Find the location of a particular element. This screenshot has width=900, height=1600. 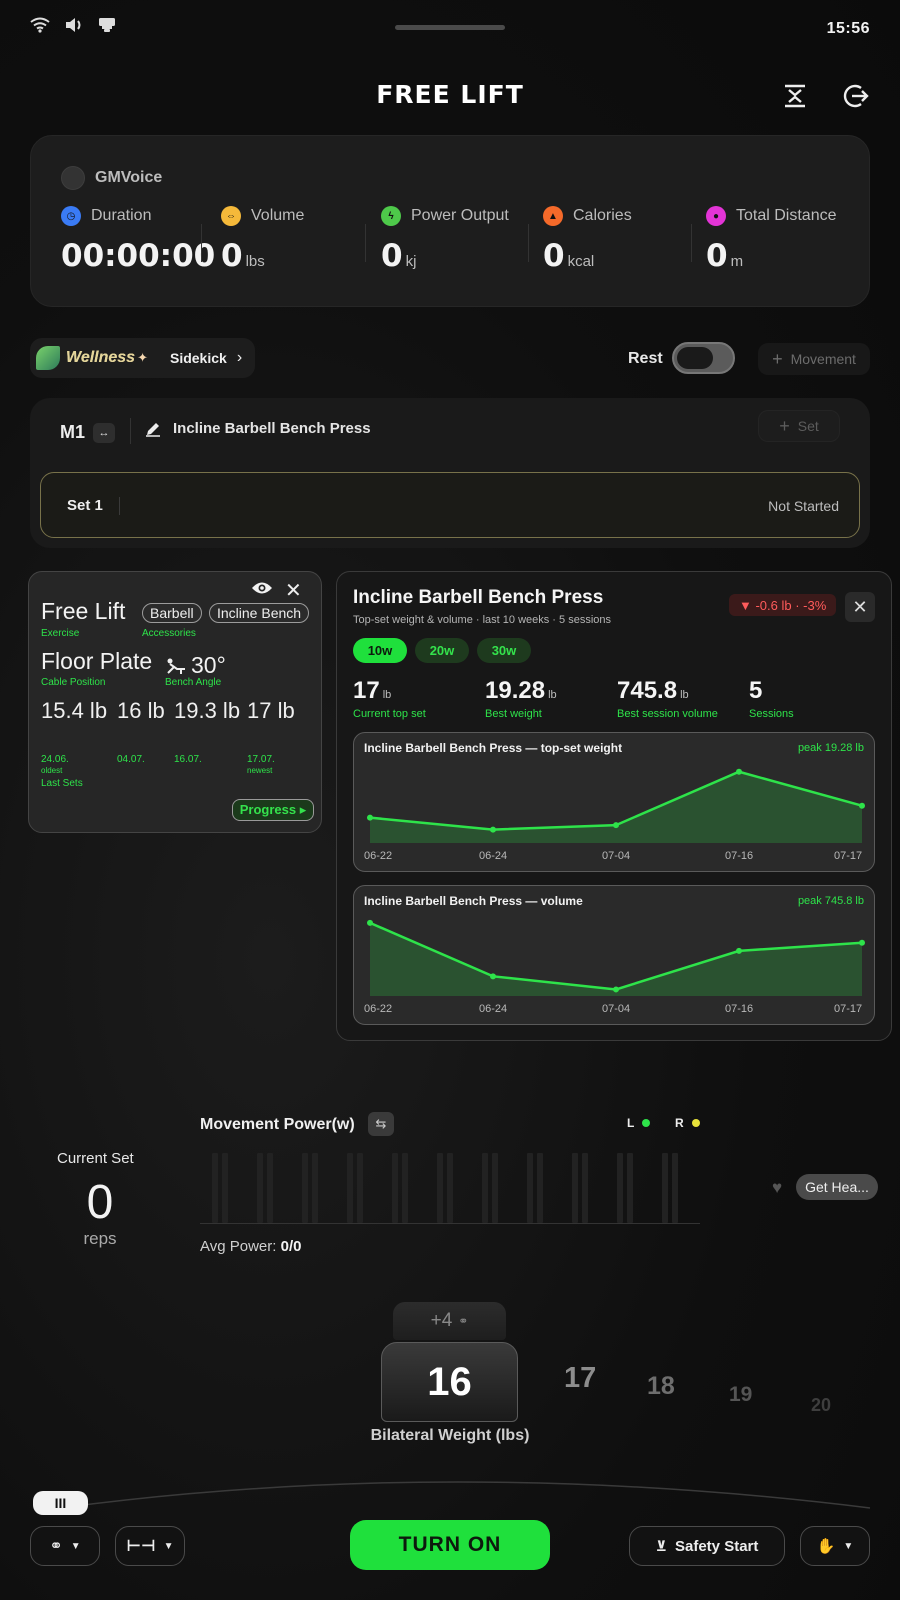

swap-view-button: ⇆ is located at coordinates (381, 1124).